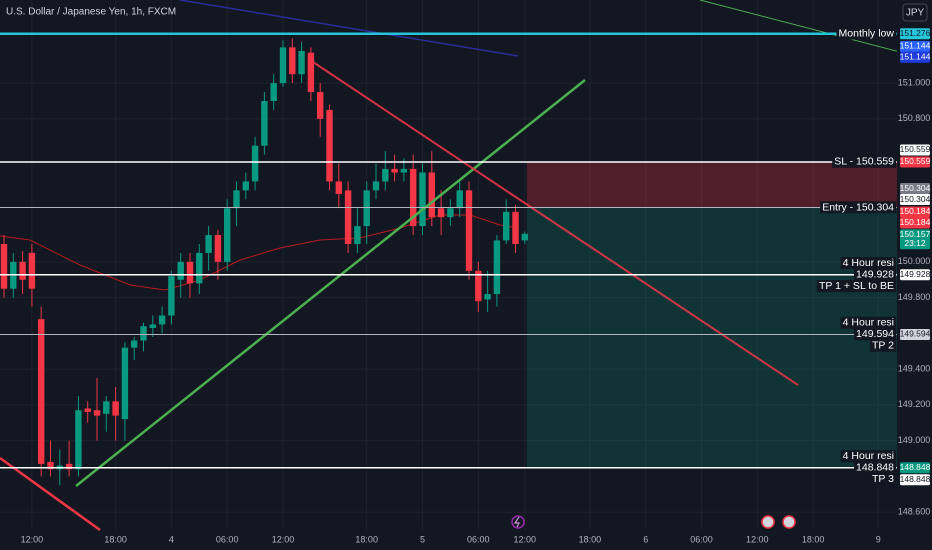 The width and height of the screenshot is (932, 550). I want to click on event-icon-bolt, so click(516, 522).